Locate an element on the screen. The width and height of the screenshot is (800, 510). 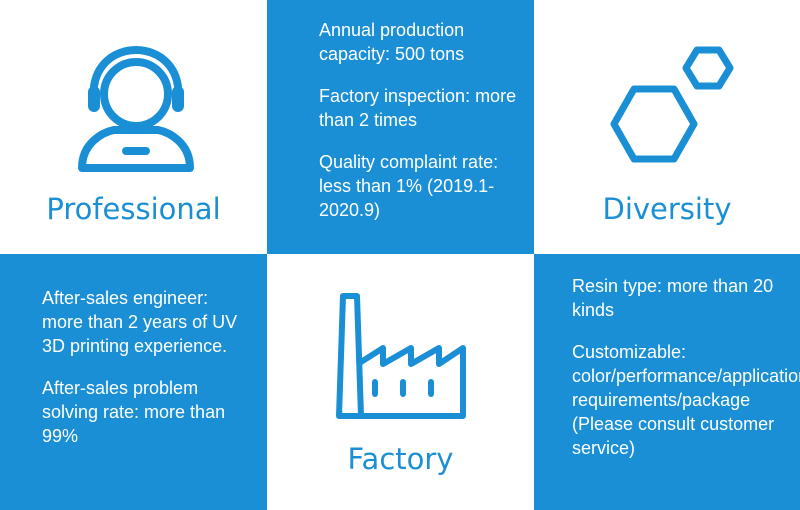
factory-icon is located at coordinates (401, 356).